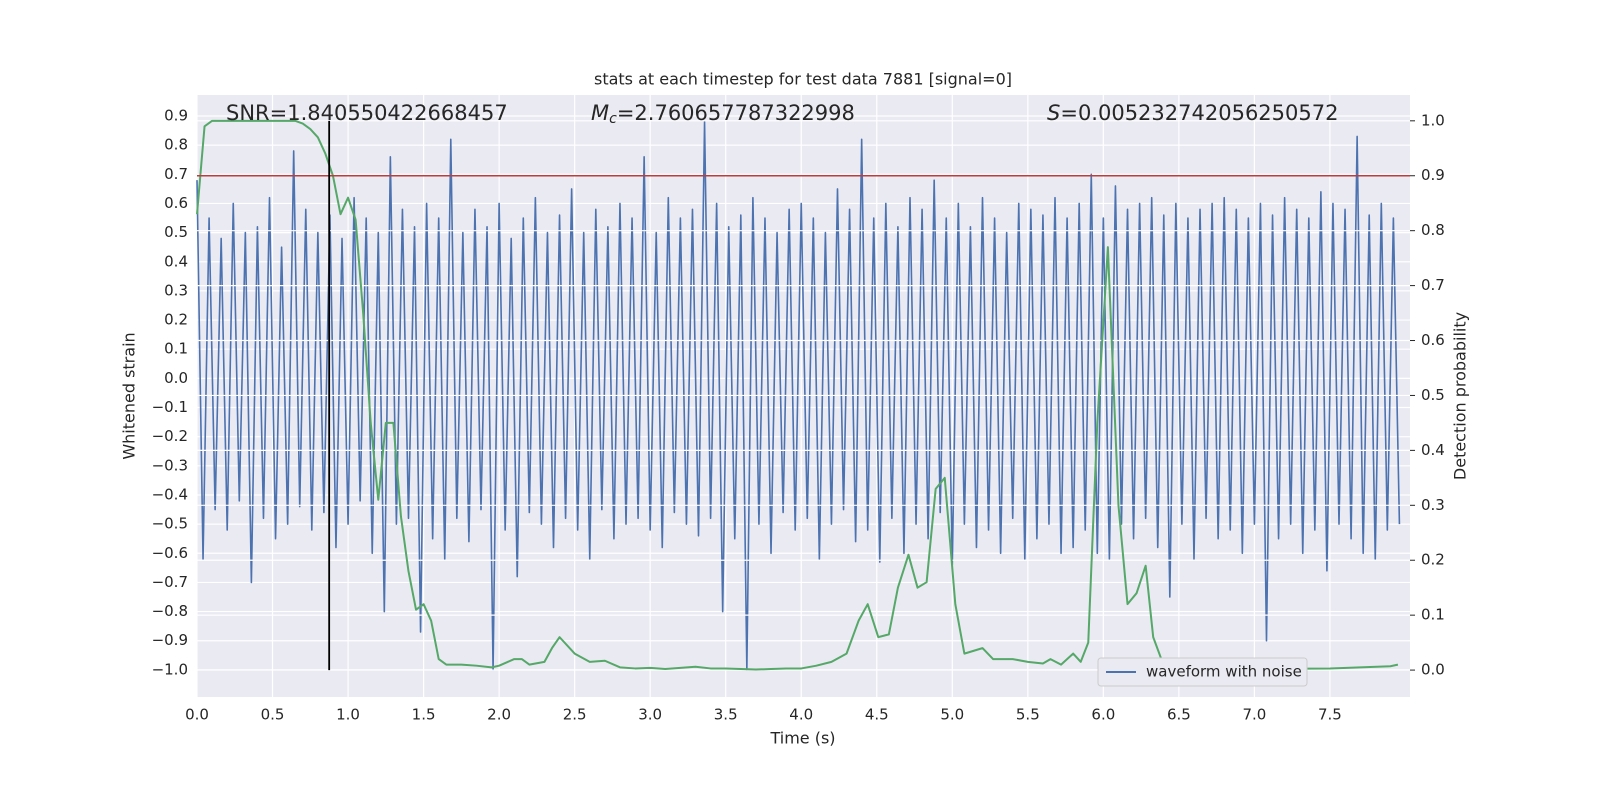  I want to click on y2-axis-label: Detection probability, so click(1460, 396).